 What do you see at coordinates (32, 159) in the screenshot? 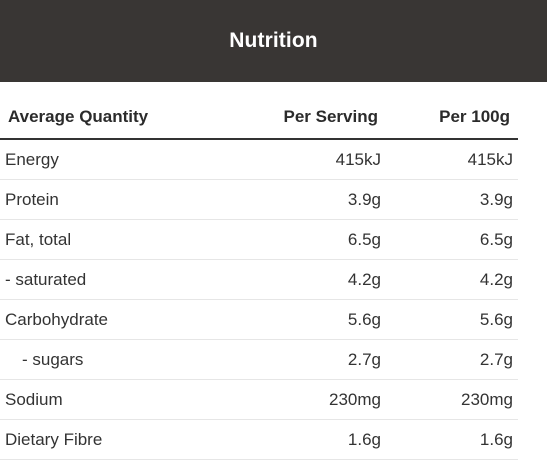
I see `row-label: Energy` at bounding box center [32, 159].